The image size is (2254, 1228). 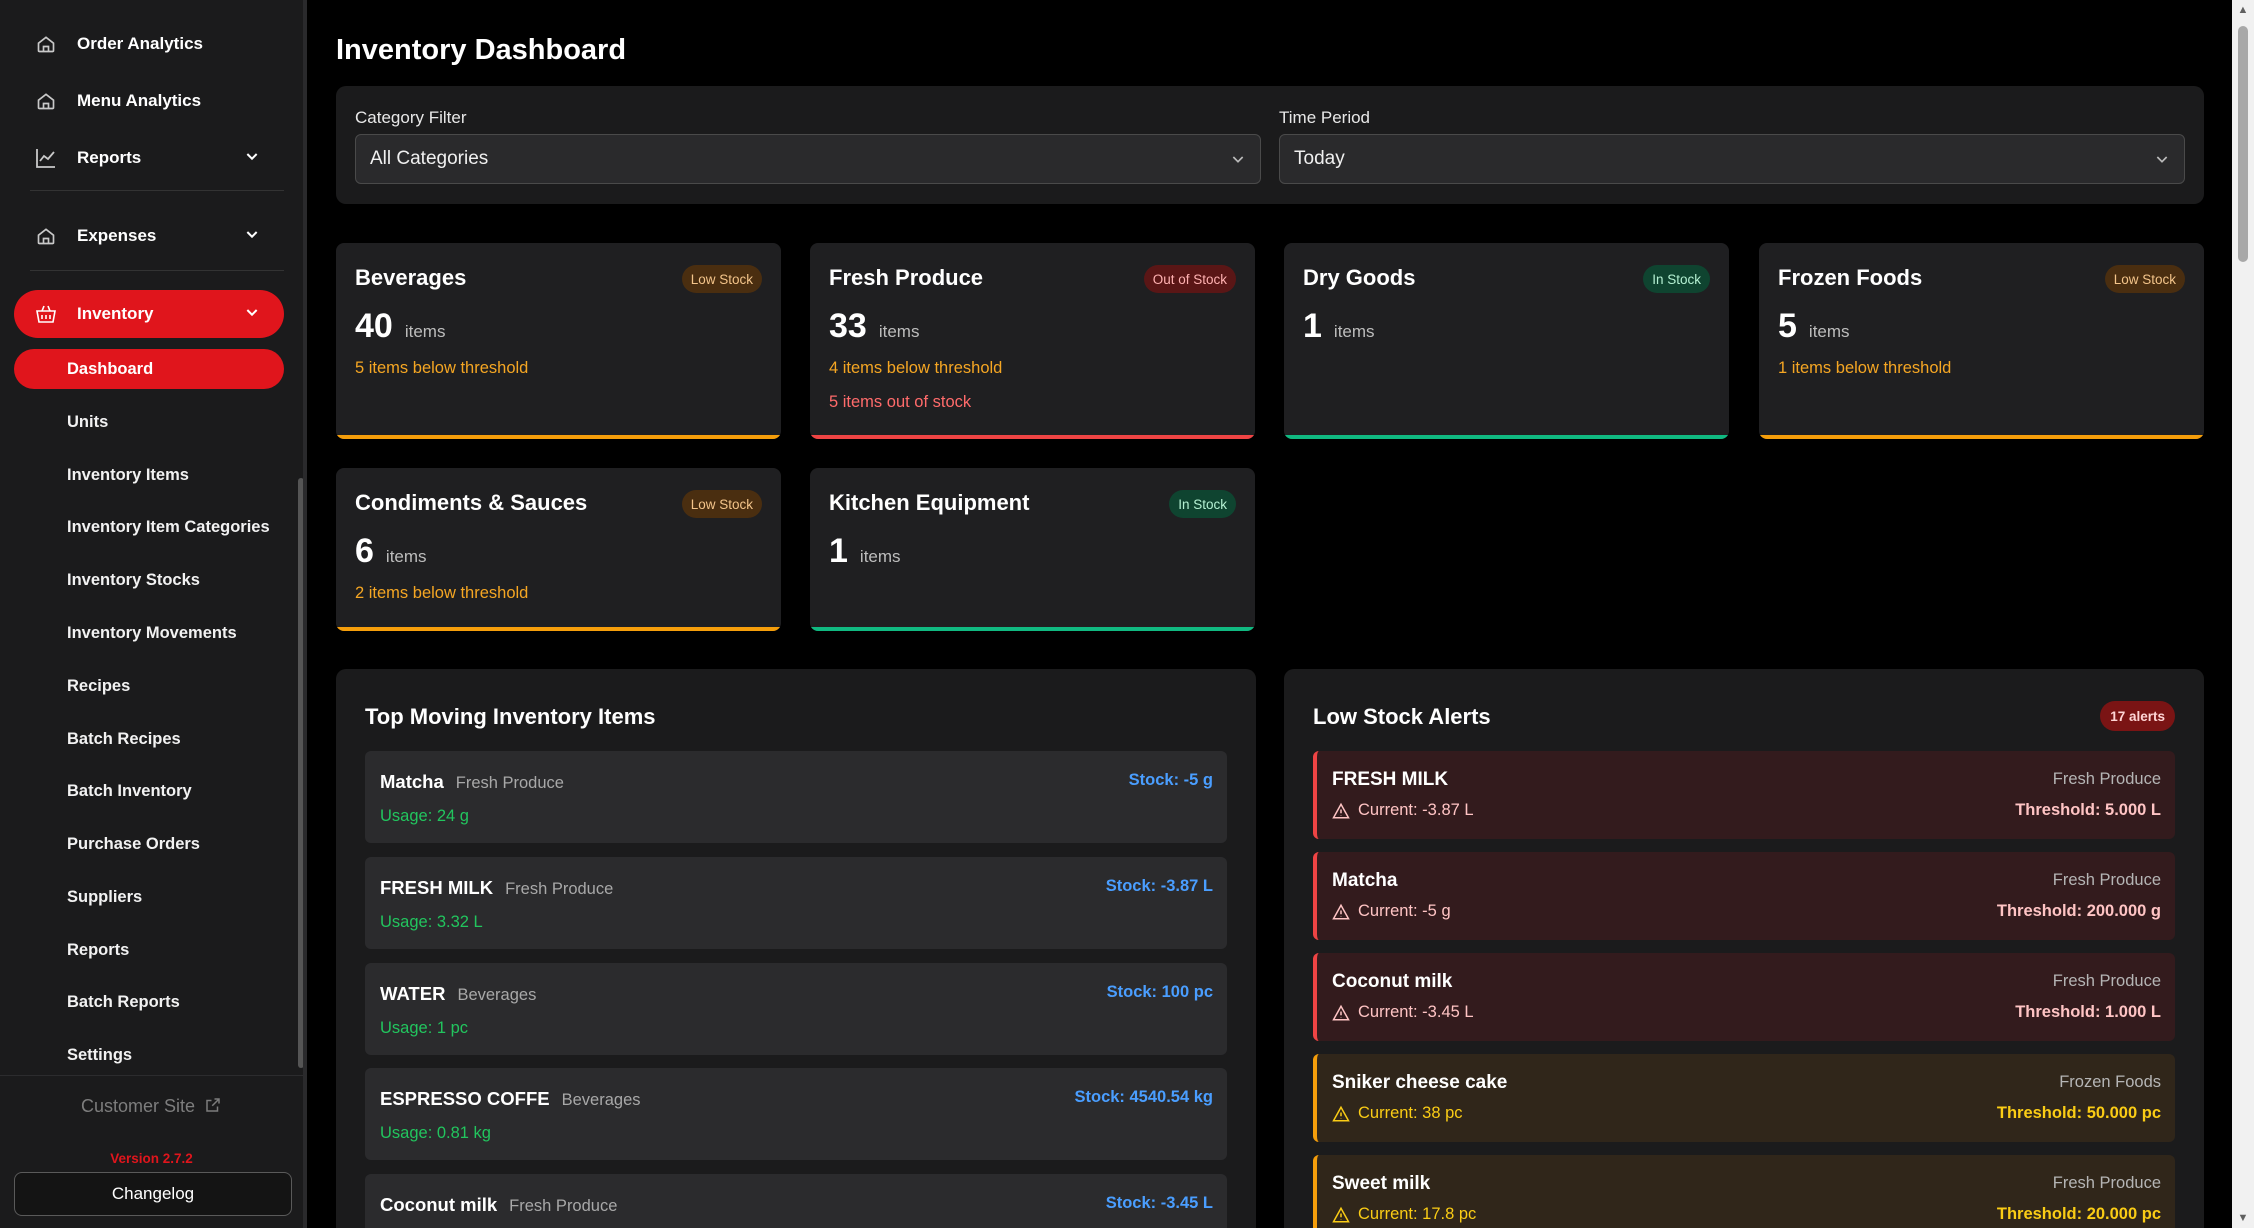 What do you see at coordinates (1392, 981) in the screenshot?
I see `alert-item-name: Coconut milk` at bounding box center [1392, 981].